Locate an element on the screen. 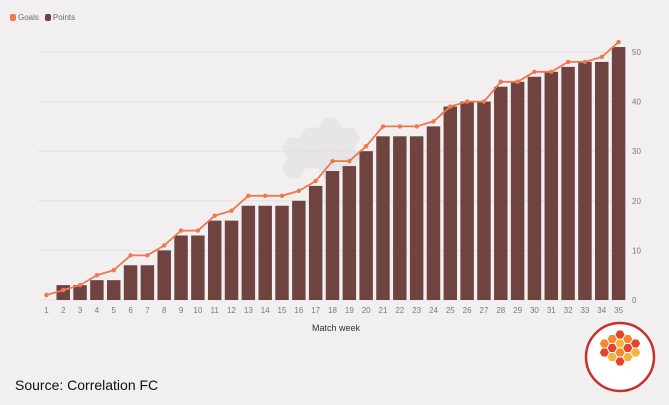 Image resolution: width=669 pixels, height=405 pixels. logo-honeycomb-icon is located at coordinates (620, 348).